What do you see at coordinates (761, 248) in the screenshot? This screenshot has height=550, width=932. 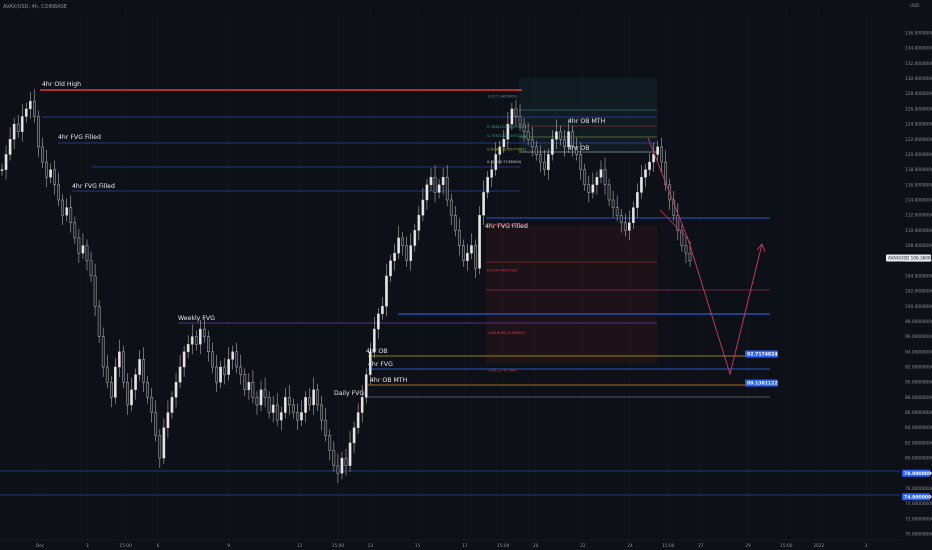 I see `projection-arrow-head` at bounding box center [761, 248].